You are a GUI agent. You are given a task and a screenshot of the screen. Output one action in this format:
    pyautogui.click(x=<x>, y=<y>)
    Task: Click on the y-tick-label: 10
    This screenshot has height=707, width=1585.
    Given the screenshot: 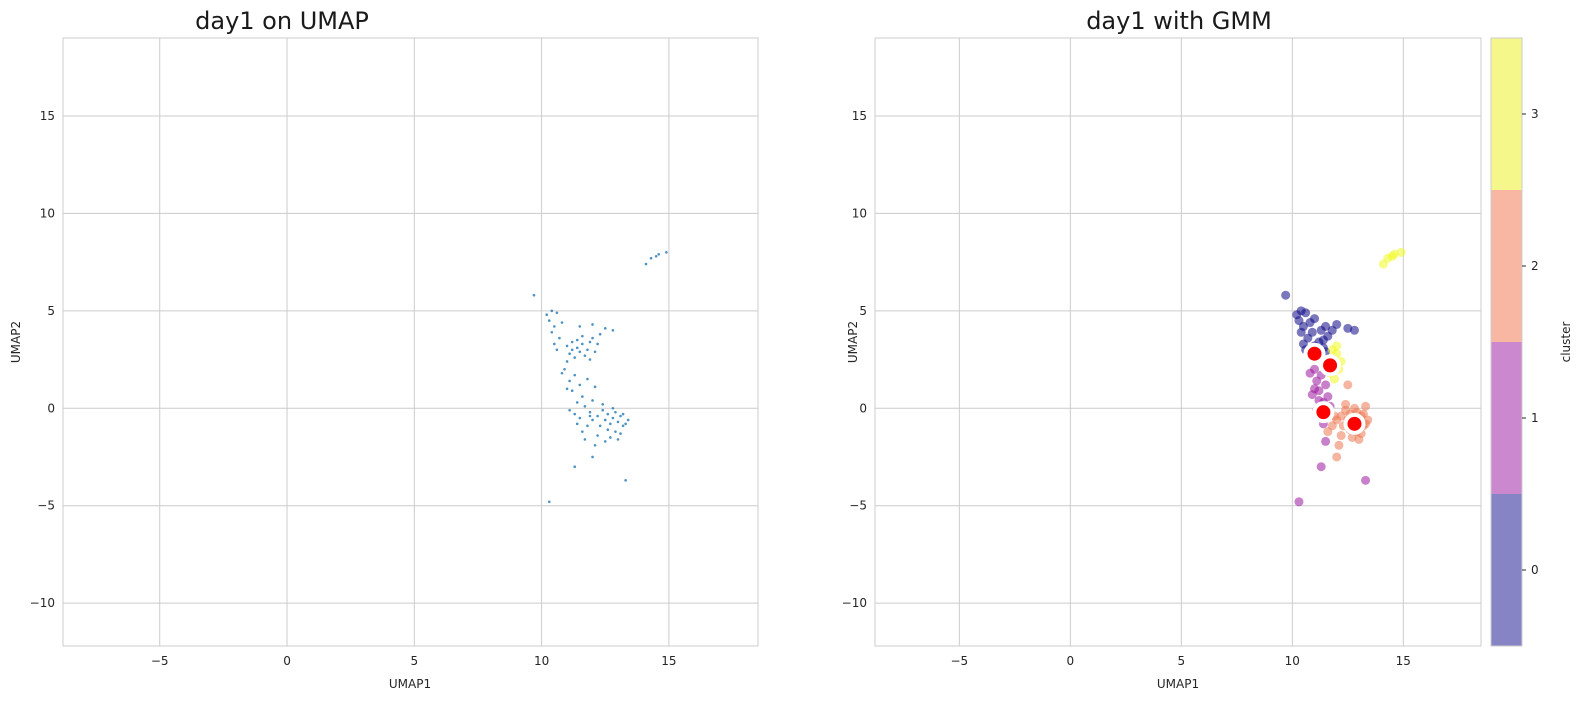 What is the action you would take?
    pyautogui.click(x=859, y=213)
    